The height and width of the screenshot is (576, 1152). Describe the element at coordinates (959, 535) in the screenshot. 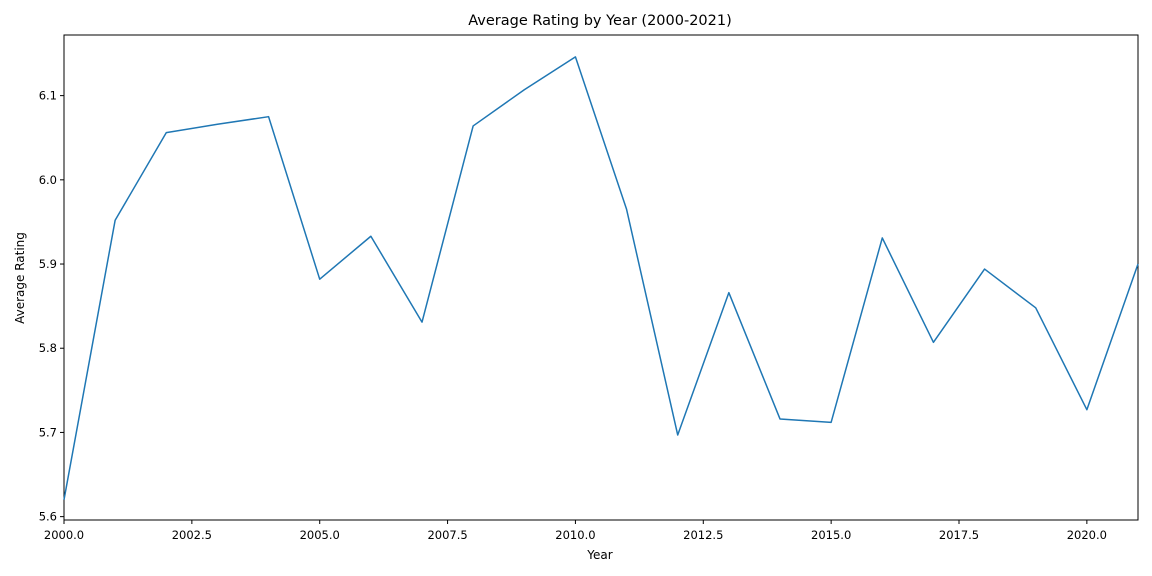

I see `x-tick-label: 2017.5` at that location.